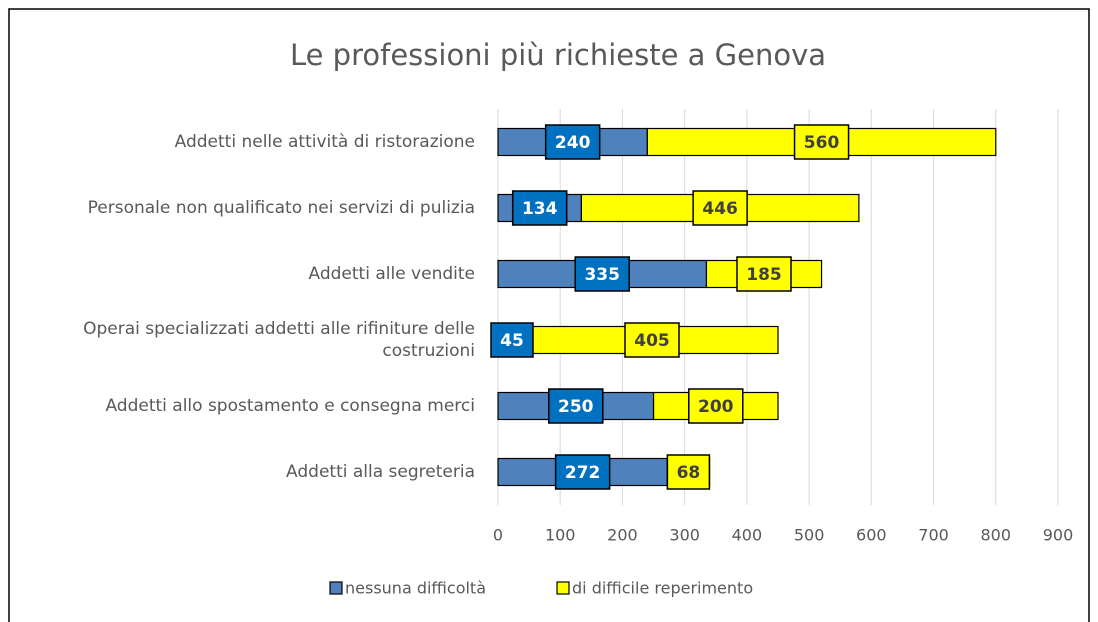 This screenshot has height=622, width=1098. What do you see at coordinates (662, 588) in the screenshot?
I see `legend-label: di difficile reperimento` at bounding box center [662, 588].